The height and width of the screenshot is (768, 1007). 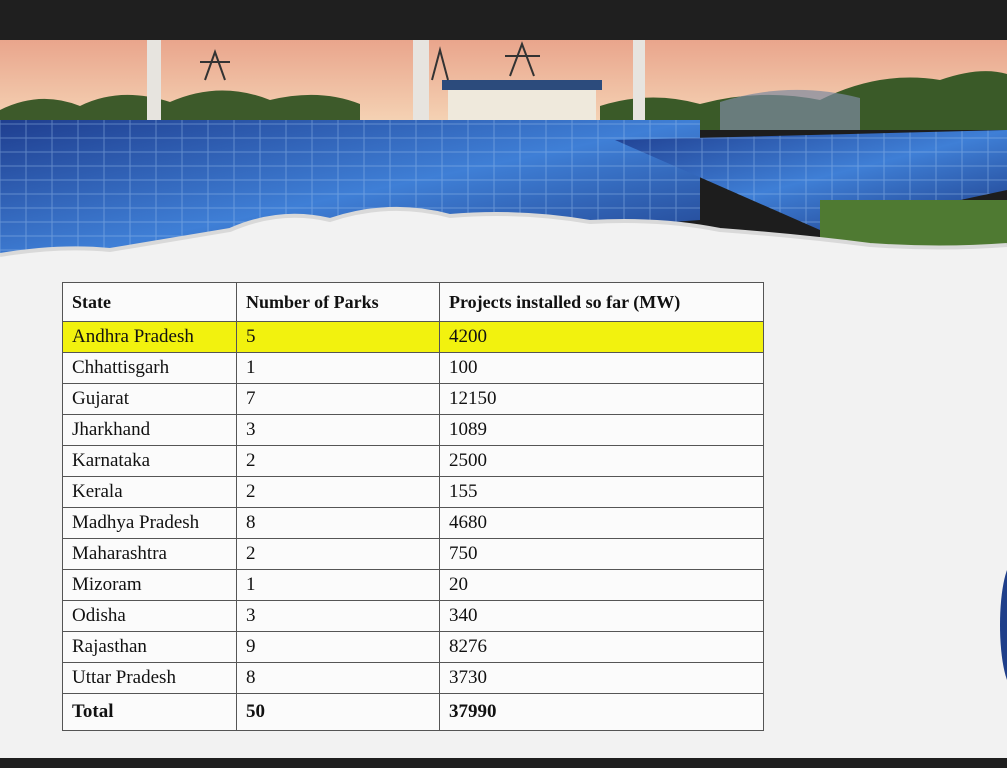 What do you see at coordinates (338, 712) in the screenshot?
I see `total-cell-parks: 50` at bounding box center [338, 712].